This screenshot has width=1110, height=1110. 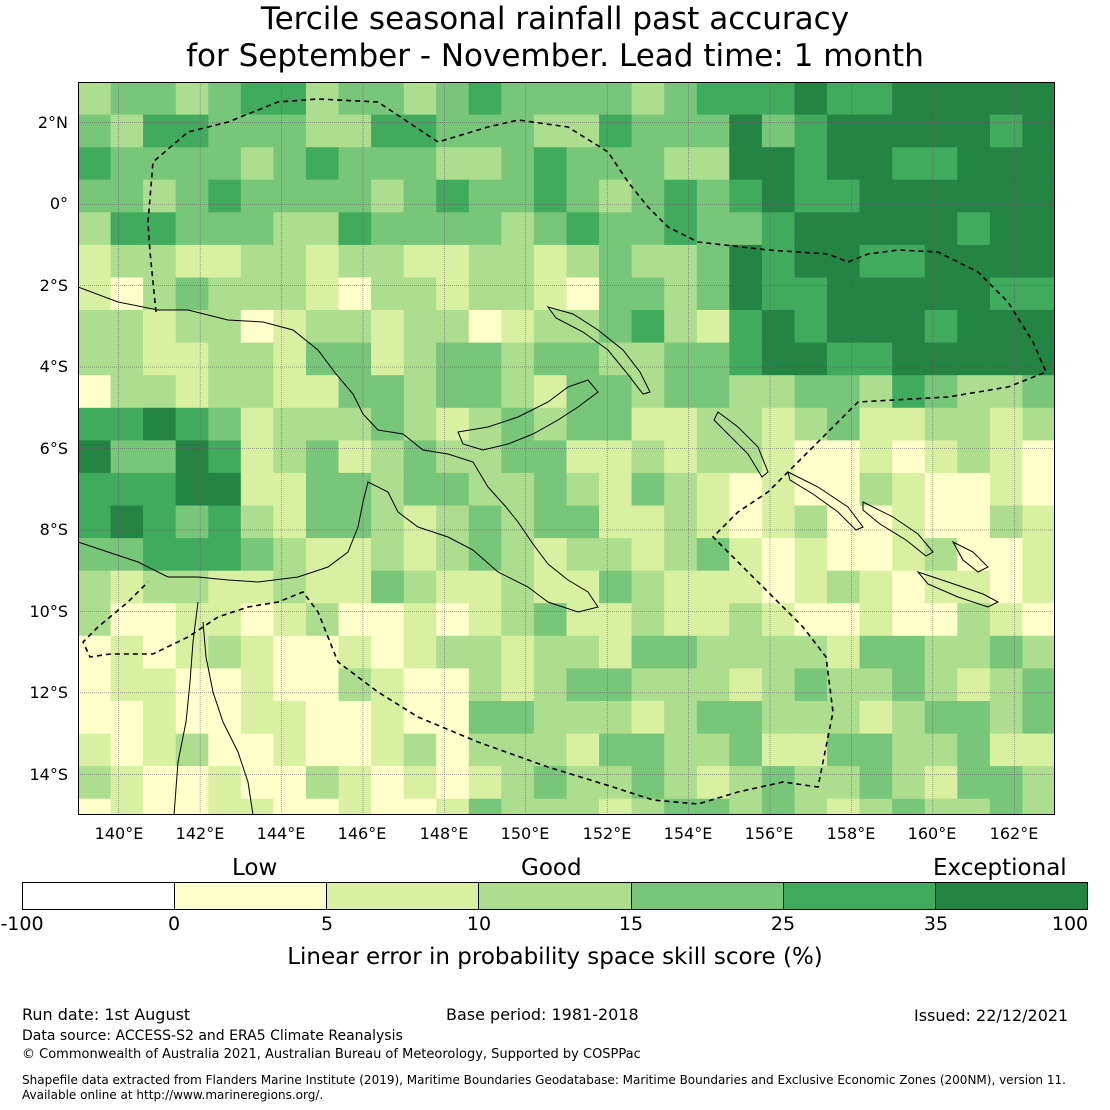 What do you see at coordinates (48, 774) in the screenshot?
I see `lat-label-14s: 14°S` at bounding box center [48, 774].